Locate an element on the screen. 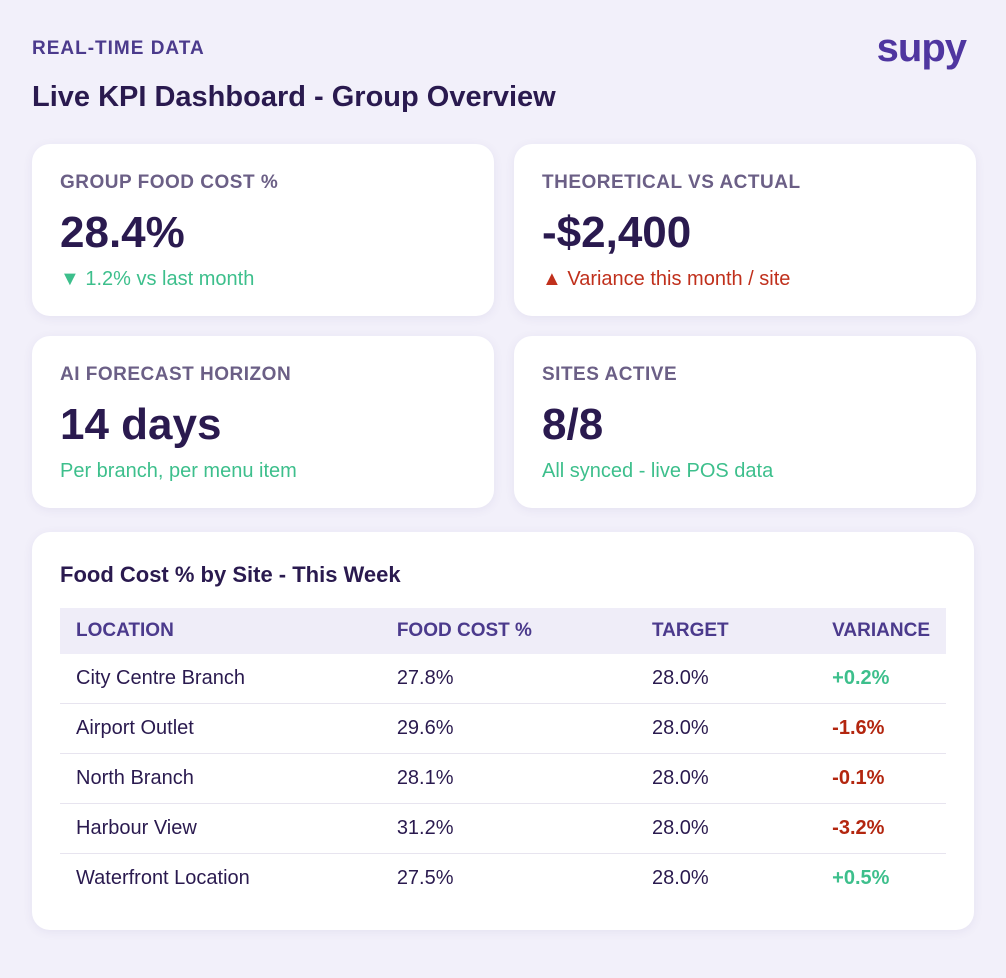  kpi-note: ▼ 1.2% vs last month is located at coordinates (157, 279).